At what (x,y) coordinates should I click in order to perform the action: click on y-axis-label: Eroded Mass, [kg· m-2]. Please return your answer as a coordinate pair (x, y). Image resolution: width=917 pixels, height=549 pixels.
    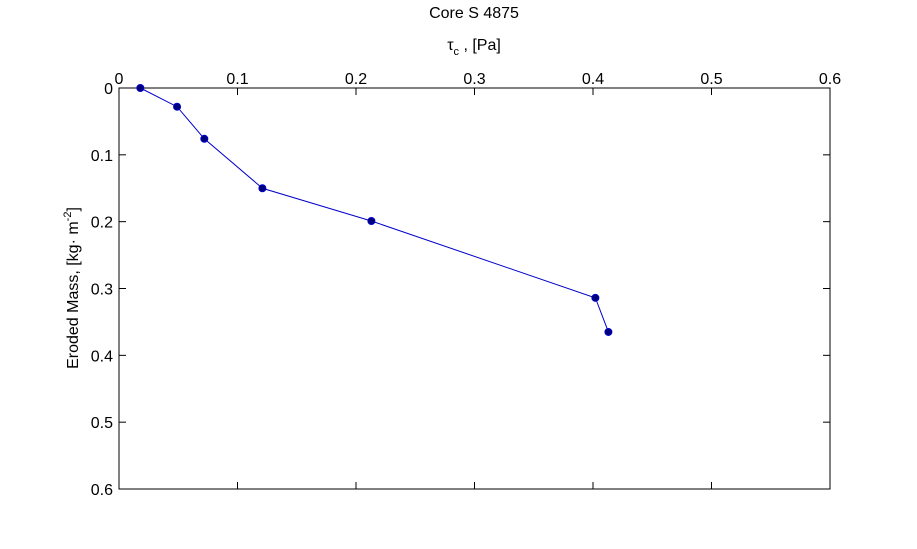
    Looking at the image, I should click on (72, 288).